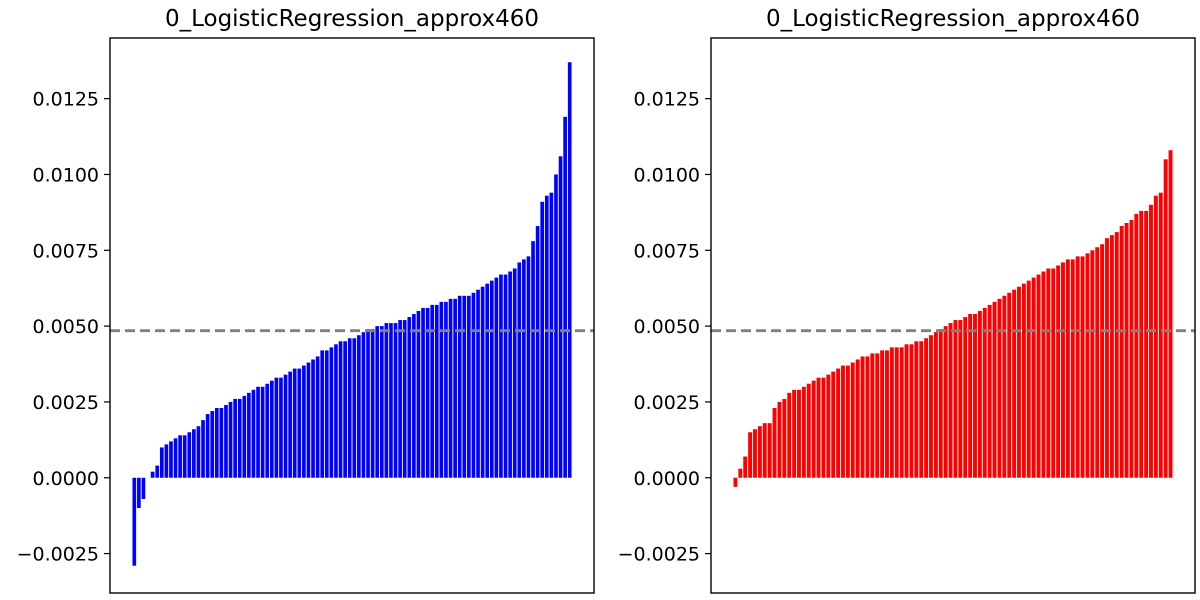 The width and height of the screenshot is (1200, 600). Describe the element at coordinates (66, 327) in the screenshot. I see `y-tick-label: 0.0050` at that location.